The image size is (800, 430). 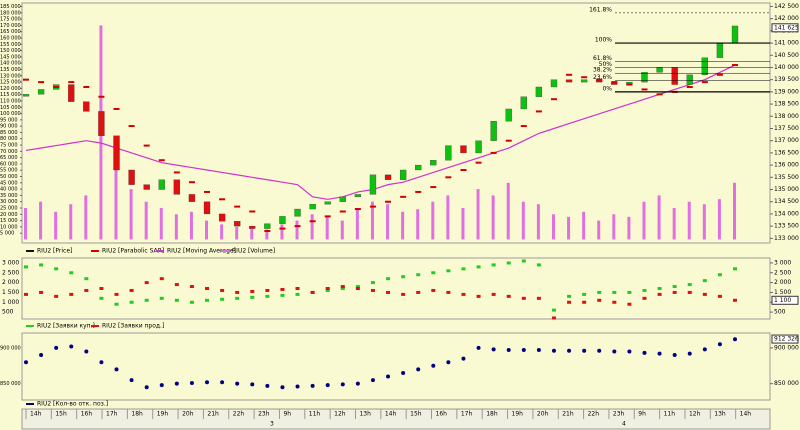 I want to click on y2-tick-label: 25 000, so click(x=9, y=209).